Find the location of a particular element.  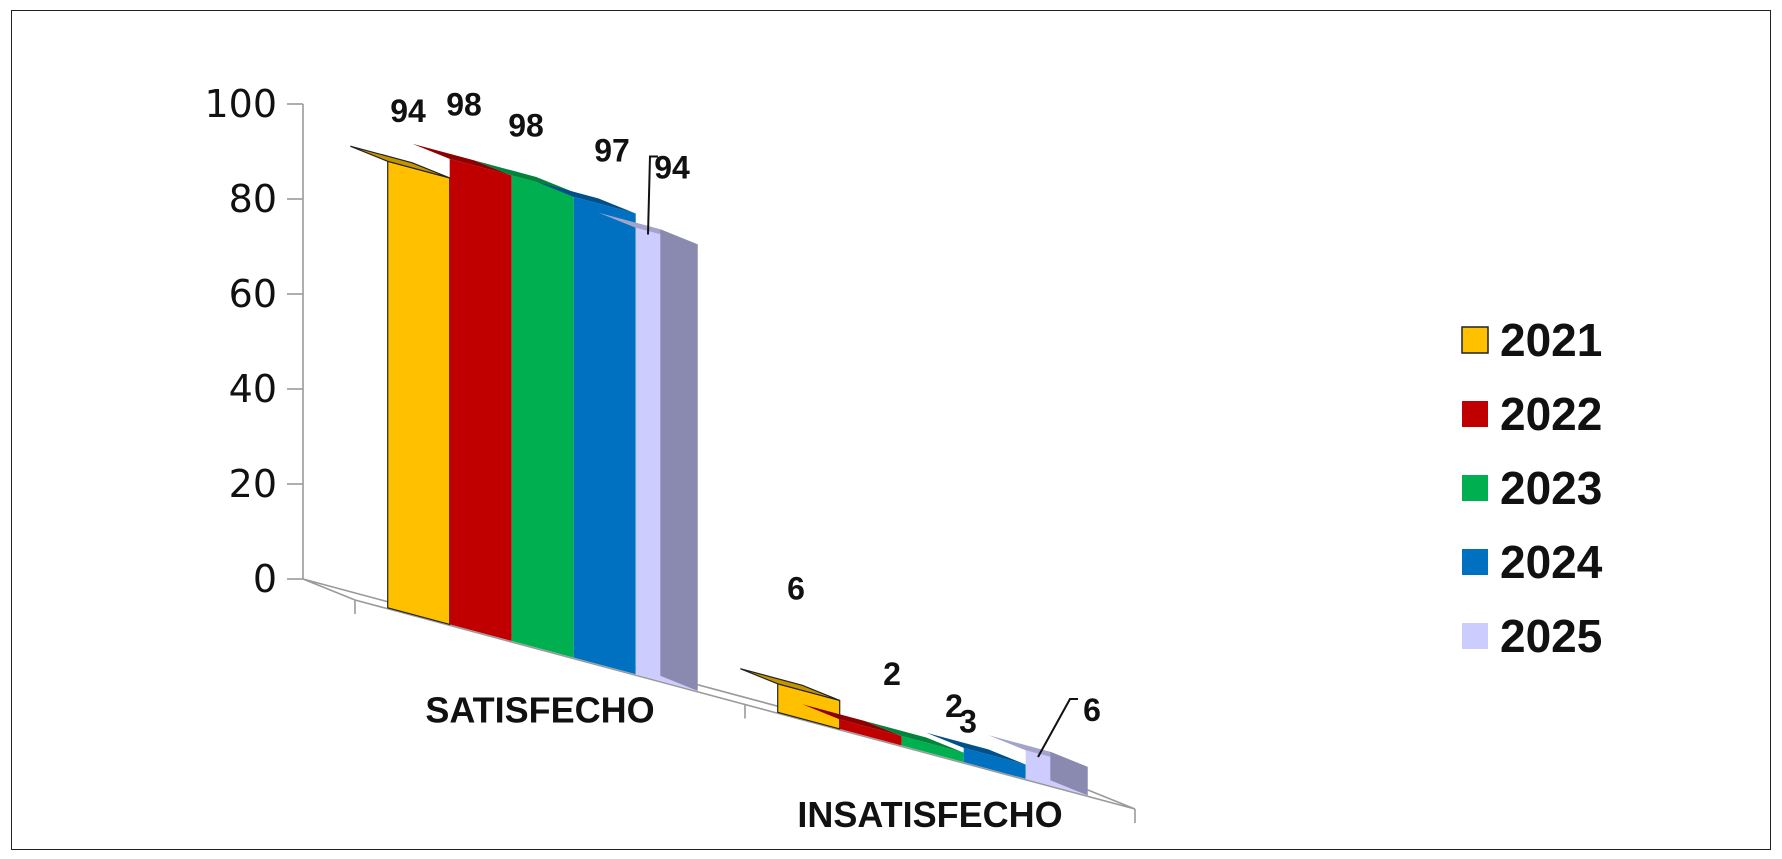

bar-2025-insatisfecho is located at coordinates (1038, 765).